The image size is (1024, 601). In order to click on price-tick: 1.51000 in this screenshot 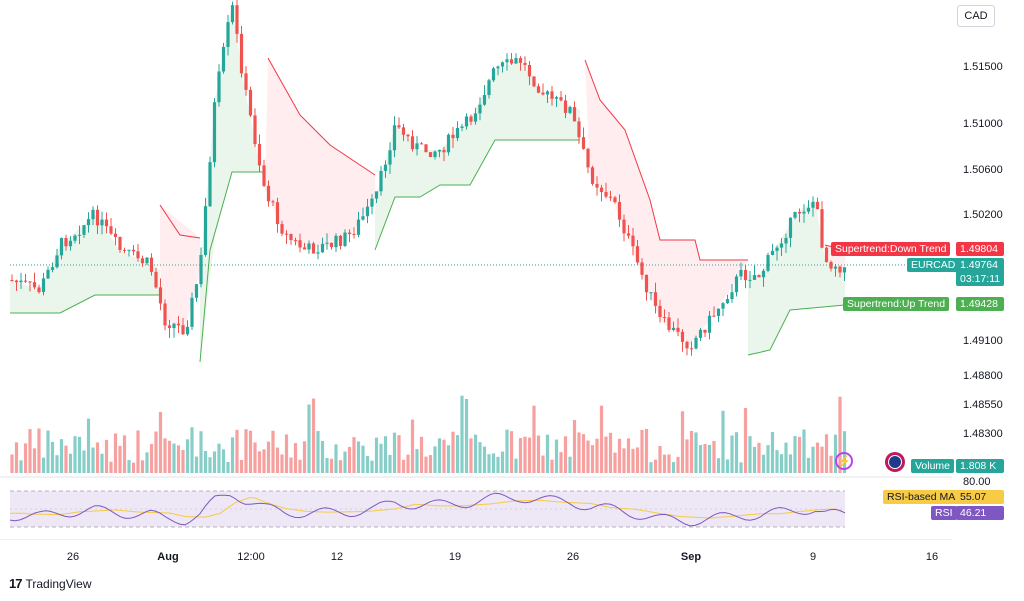, I will do `click(983, 124)`.